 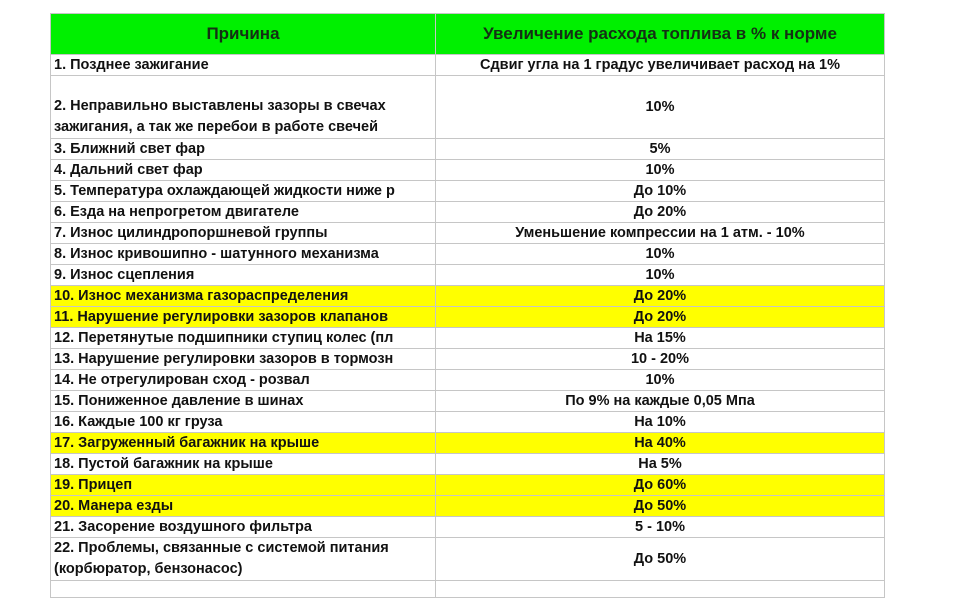 I want to click on table-row: 19. Прицеп До 60%, so click(x=467, y=485).